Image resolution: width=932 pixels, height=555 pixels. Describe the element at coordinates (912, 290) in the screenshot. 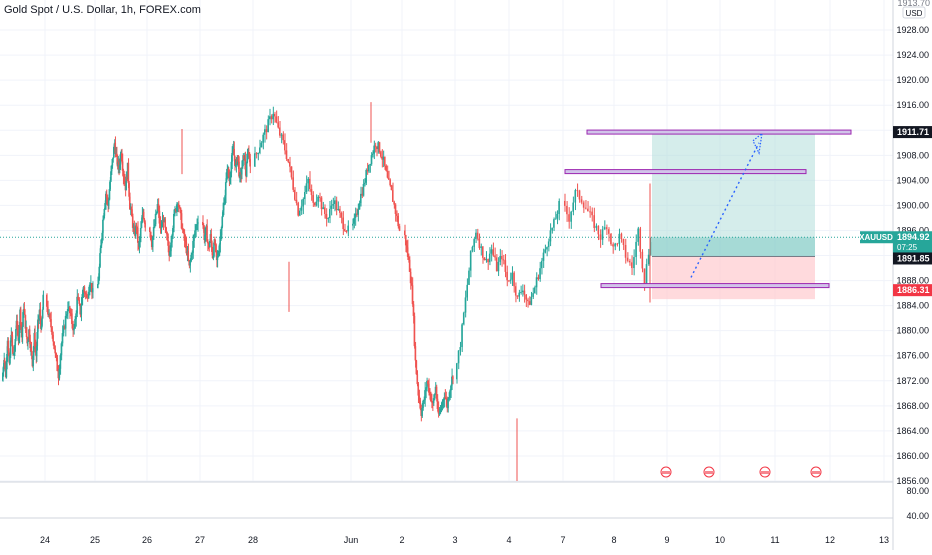

I see `stop-price-badge-bg` at that location.